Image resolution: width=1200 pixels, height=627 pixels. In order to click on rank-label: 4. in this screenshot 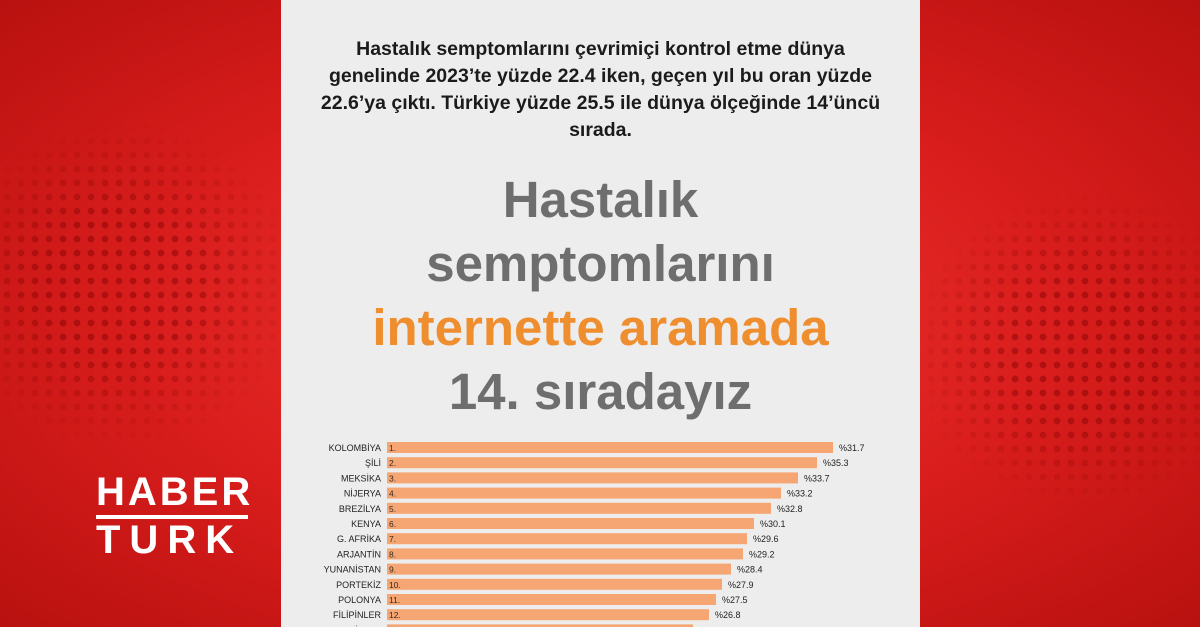, I will do `click(392, 494)`.